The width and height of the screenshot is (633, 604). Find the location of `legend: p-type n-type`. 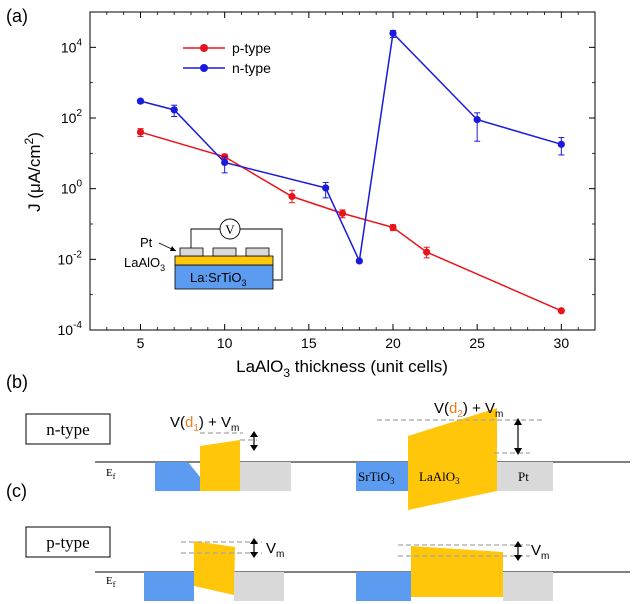

legend: p-type n-type is located at coordinates (227, 58).